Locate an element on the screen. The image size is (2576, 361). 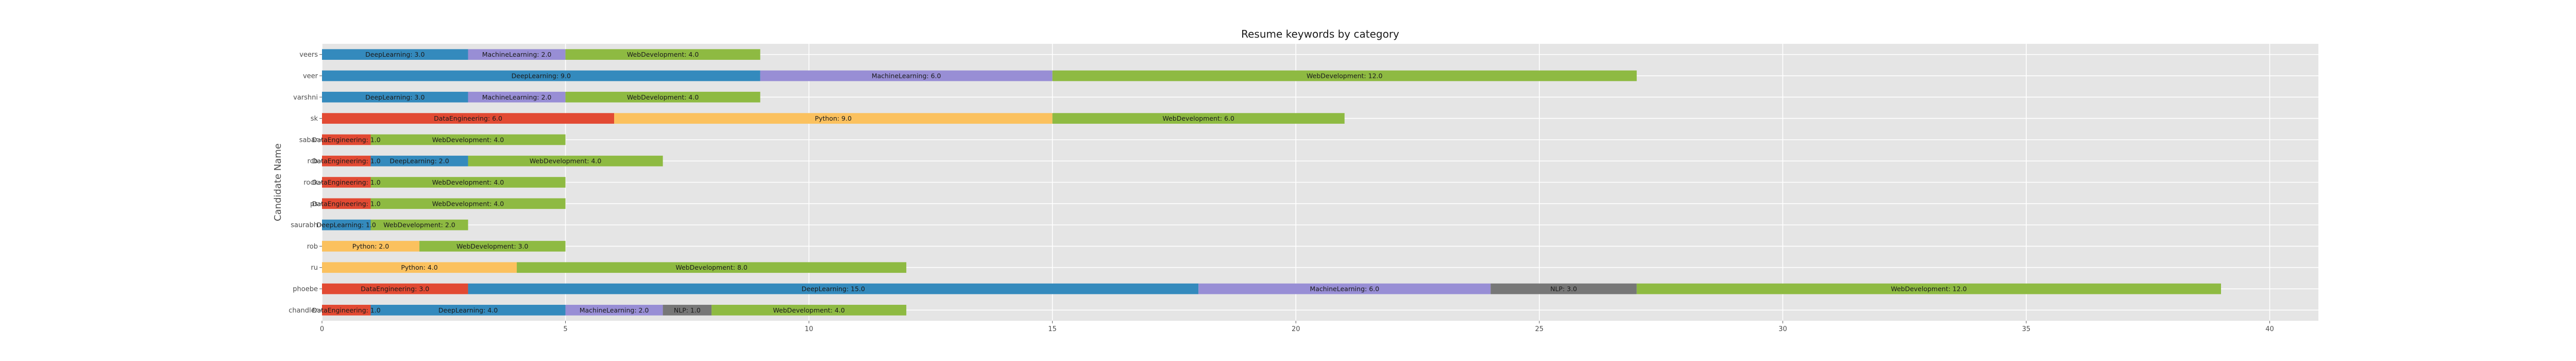
bar-segment-label: WebDevelopment: 2.0 is located at coordinates (419, 225).